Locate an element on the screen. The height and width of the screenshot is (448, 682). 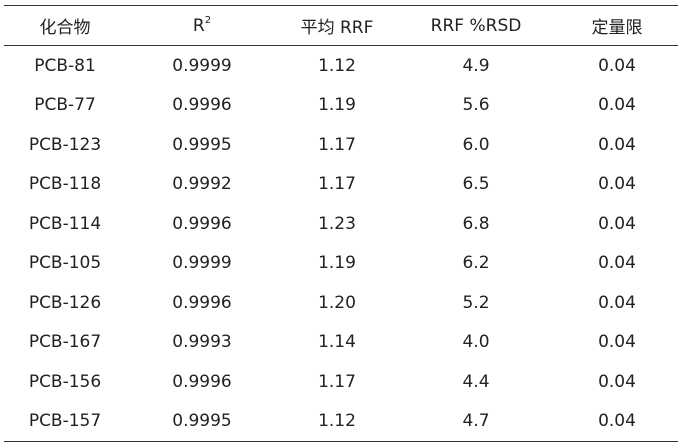
table-row: PCB-114 0.9996 1.23 6.8 0.04 is located at coordinates (341, 224).